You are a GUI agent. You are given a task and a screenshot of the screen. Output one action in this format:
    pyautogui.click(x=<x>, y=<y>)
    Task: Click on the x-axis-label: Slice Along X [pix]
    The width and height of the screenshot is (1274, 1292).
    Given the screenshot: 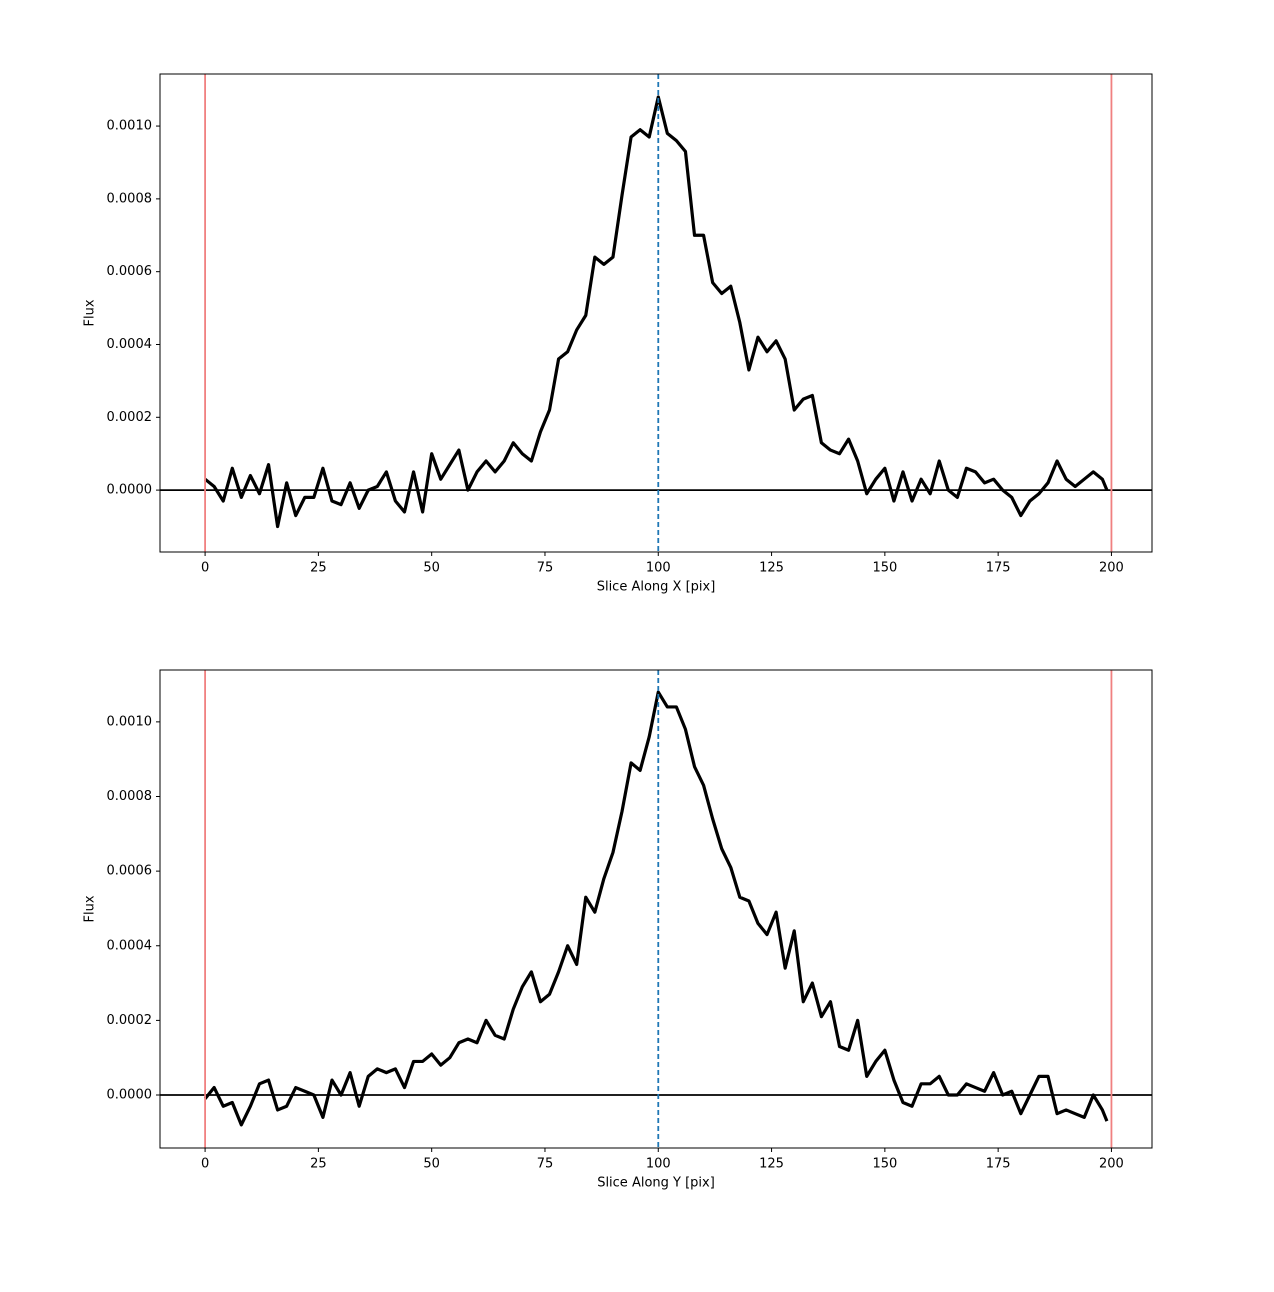 What is the action you would take?
    pyautogui.click(x=656, y=587)
    